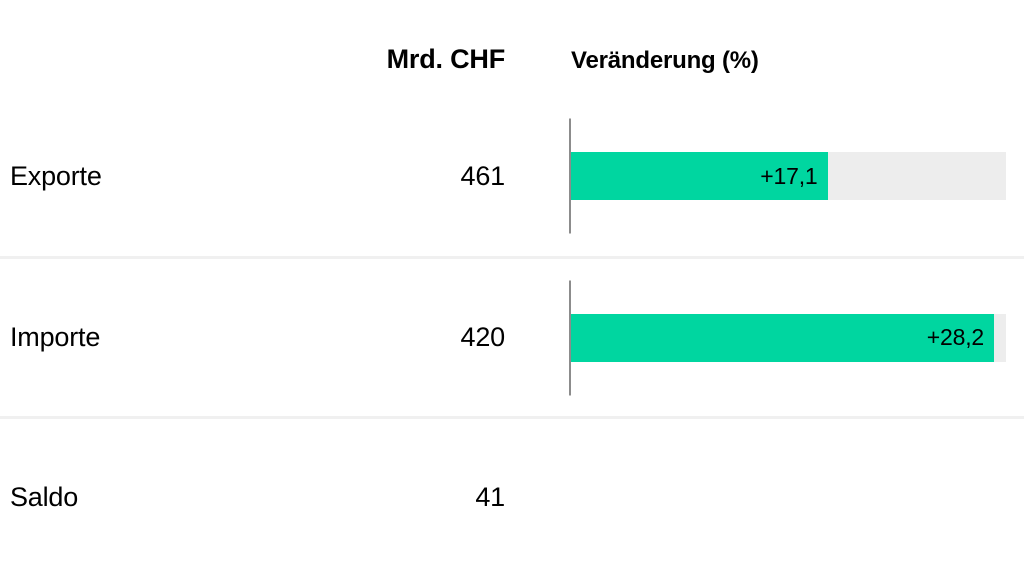 This screenshot has height=576, width=1024. What do you see at coordinates (782, 337) in the screenshot?
I see `bar-importe: +28,2` at bounding box center [782, 337].